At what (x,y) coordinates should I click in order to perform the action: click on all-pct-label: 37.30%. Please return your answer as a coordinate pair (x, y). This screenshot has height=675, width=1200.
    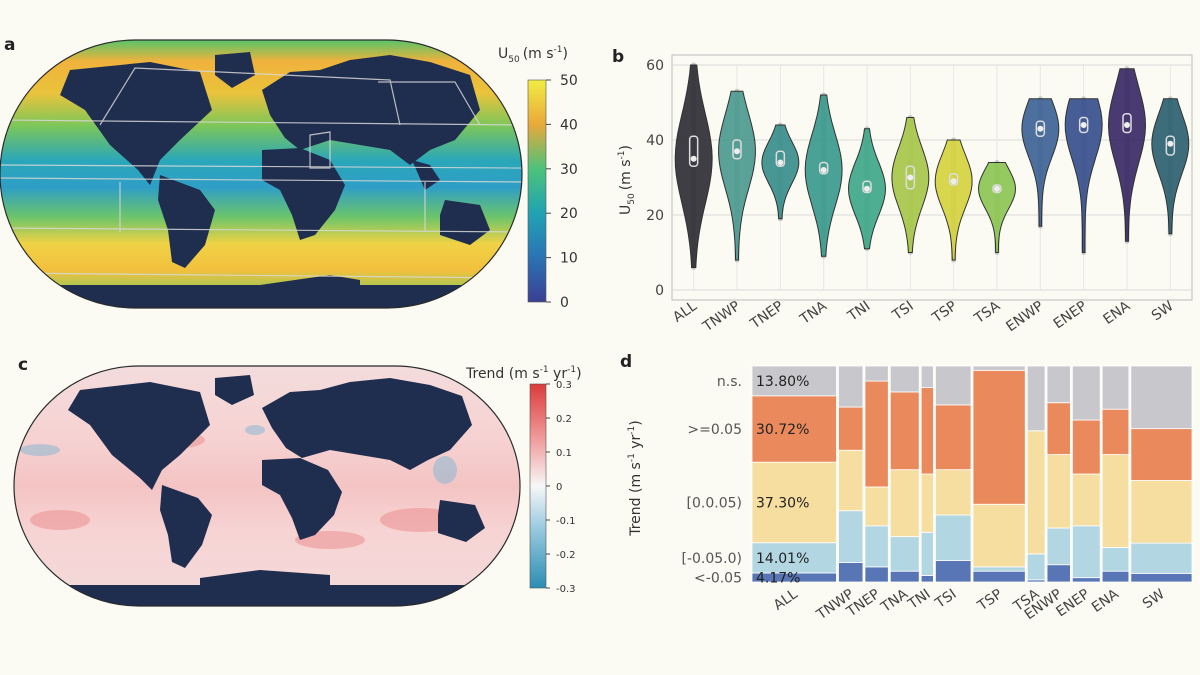
    Looking at the image, I should click on (782, 503).